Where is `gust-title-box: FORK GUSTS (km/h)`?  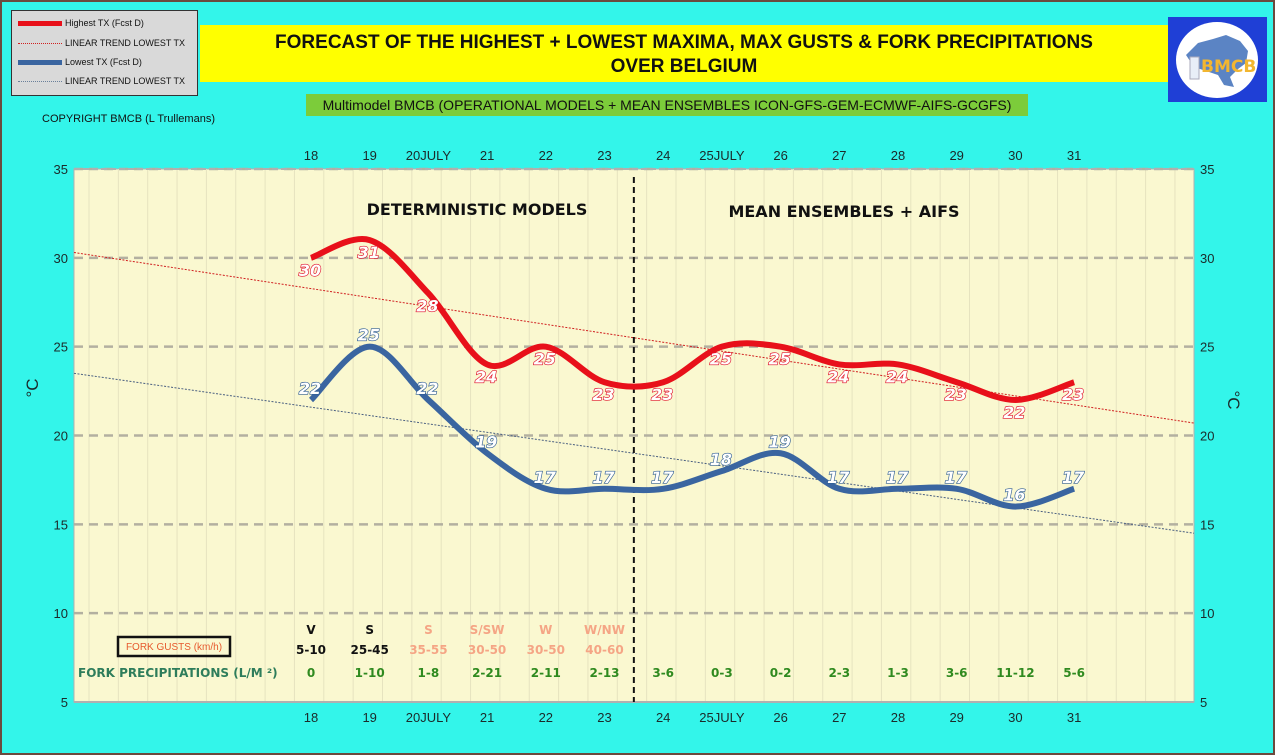 gust-title-box: FORK GUSTS (km/h) is located at coordinates (174, 646).